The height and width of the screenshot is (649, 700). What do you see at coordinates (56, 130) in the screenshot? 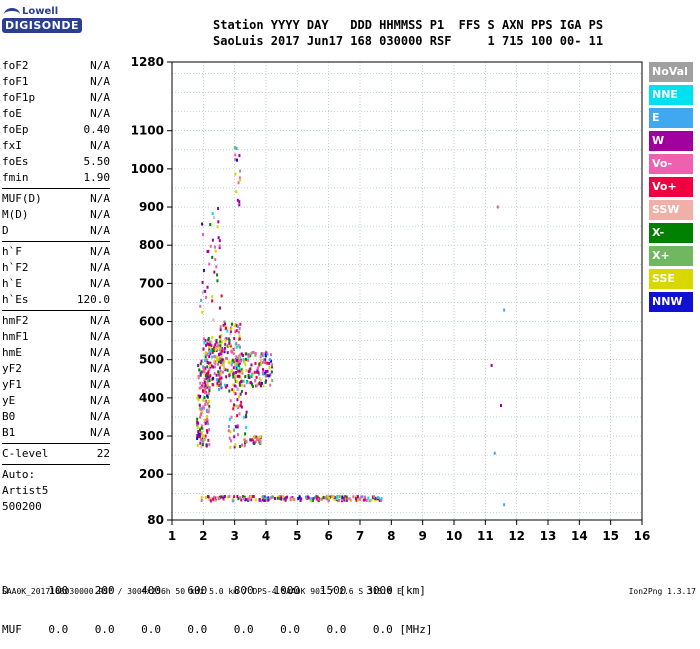
I see `param-row: foEp 0.40` at bounding box center [56, 130].